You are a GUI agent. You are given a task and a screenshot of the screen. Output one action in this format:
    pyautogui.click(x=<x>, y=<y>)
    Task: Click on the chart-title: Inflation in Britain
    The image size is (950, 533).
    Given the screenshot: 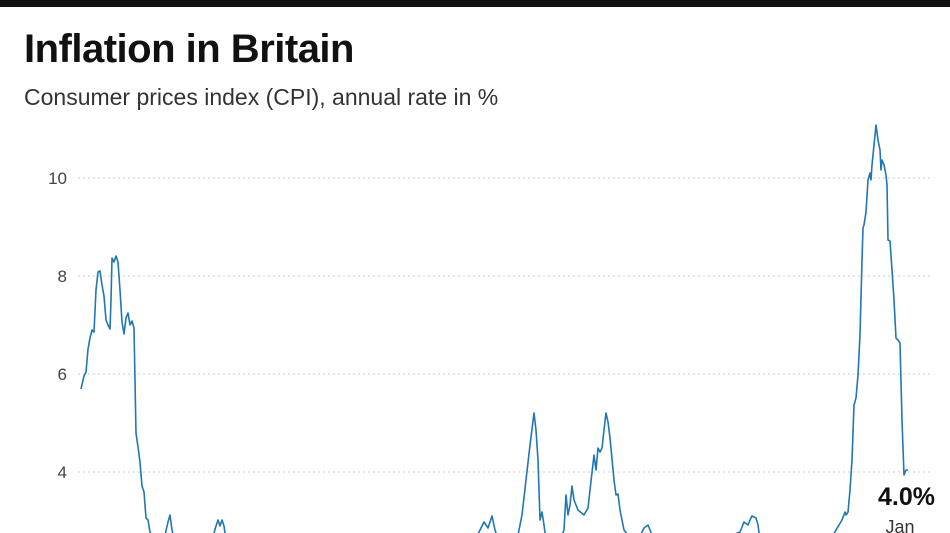 What is the action you would take?
    pyautogui.click(x=189, y=49)
    